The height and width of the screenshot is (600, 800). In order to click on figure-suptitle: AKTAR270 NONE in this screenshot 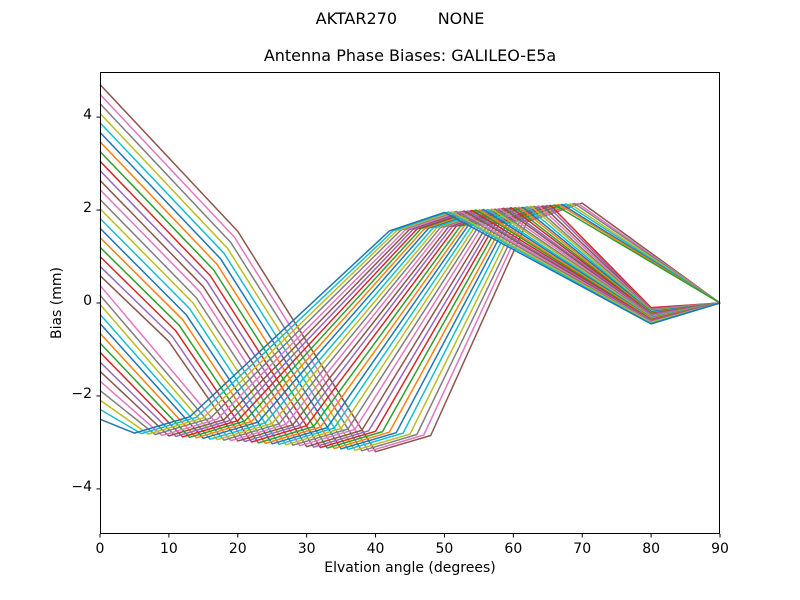, I will do `click(400, 18)`.